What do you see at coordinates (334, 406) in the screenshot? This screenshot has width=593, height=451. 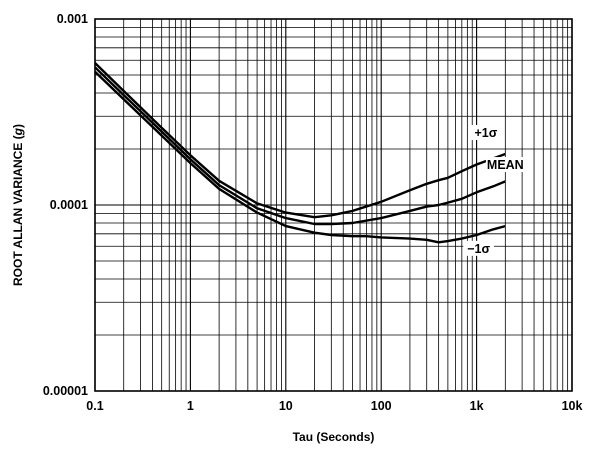 I see `x-tick-labels: 0.1 1 10 100 1k 10k` at bounding box center [334, 406].